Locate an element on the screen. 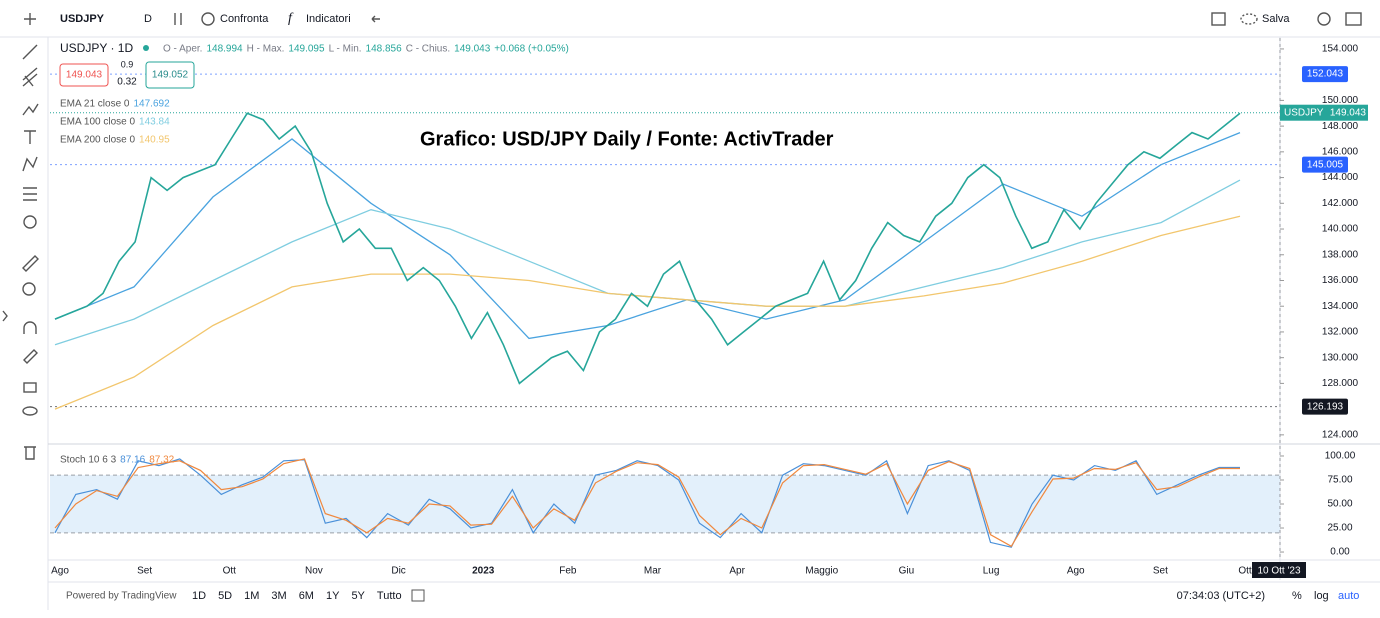 This screenshot has height=618, width=1380. range-button: 5Y is located at coordinates (358, 596).